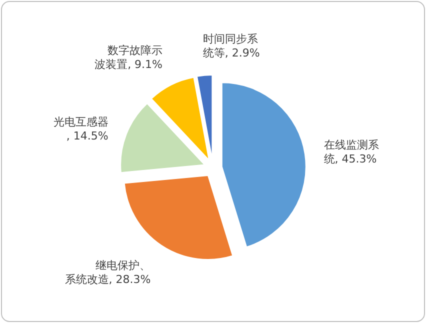  I want to click on slice-label: 在线监测系统, 45.3%, so click(351, 152).